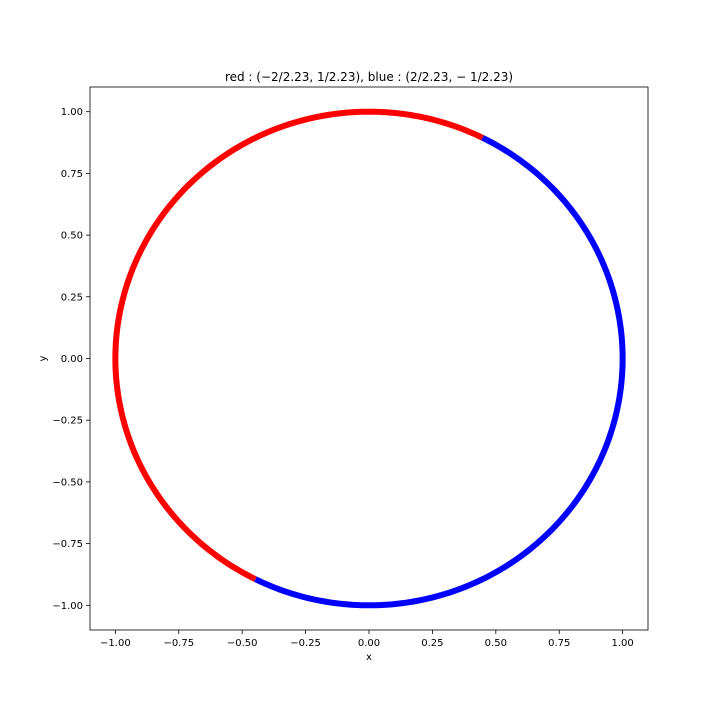 This screenshot has width=720, height=720. I want to click on x-tick-label: 0.25, so click(432, 643).